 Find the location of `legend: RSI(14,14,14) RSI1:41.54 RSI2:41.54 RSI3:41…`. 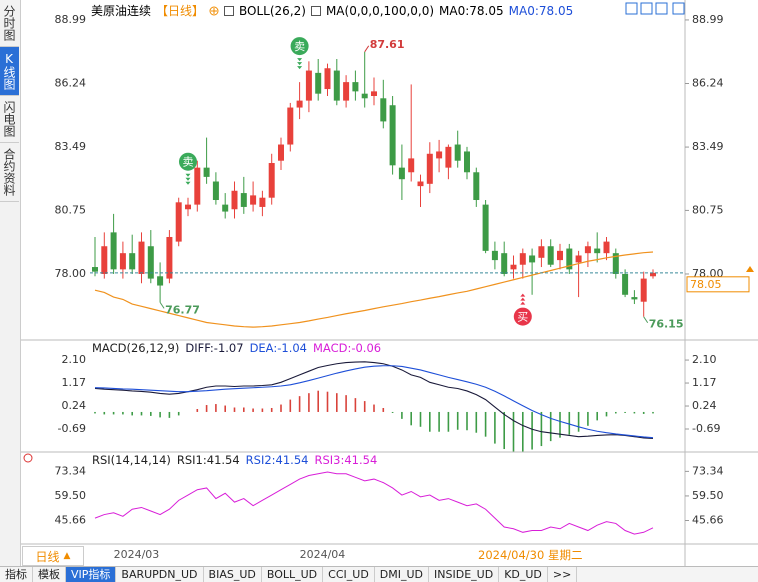

legend: RSI(14,14,14) RSI1:41.54 RSI2:41.54 RSI3:41… is located at coordinates (234, 460).